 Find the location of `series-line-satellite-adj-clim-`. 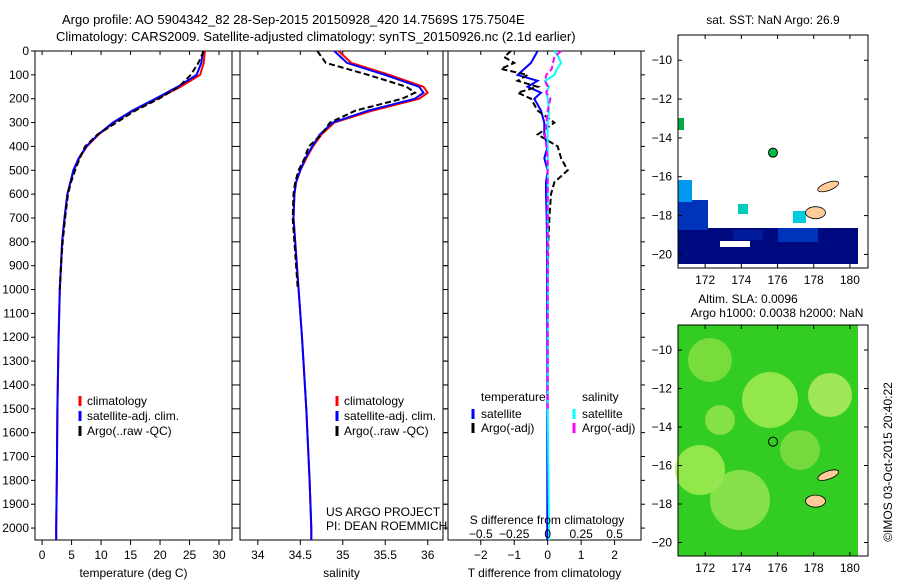

series-line-satellite-adj-clim- is located at coordinates (358, 295).